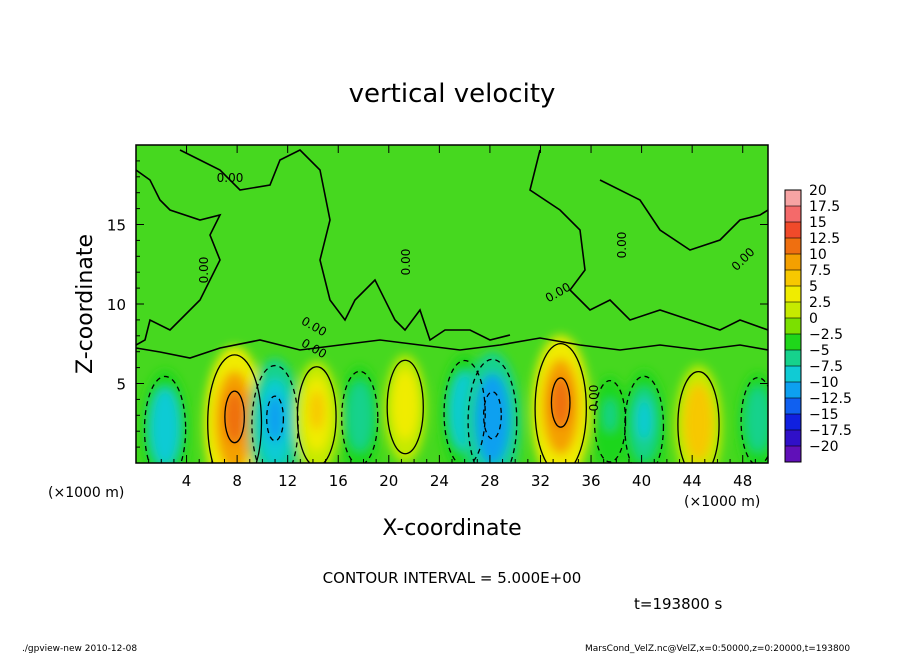 This screenshot has height=654, width=904. What do you see at coordinates (830, 431) in the screenshot?
I see `colorbar-label: −17.5` at bounding box center [830, 431].